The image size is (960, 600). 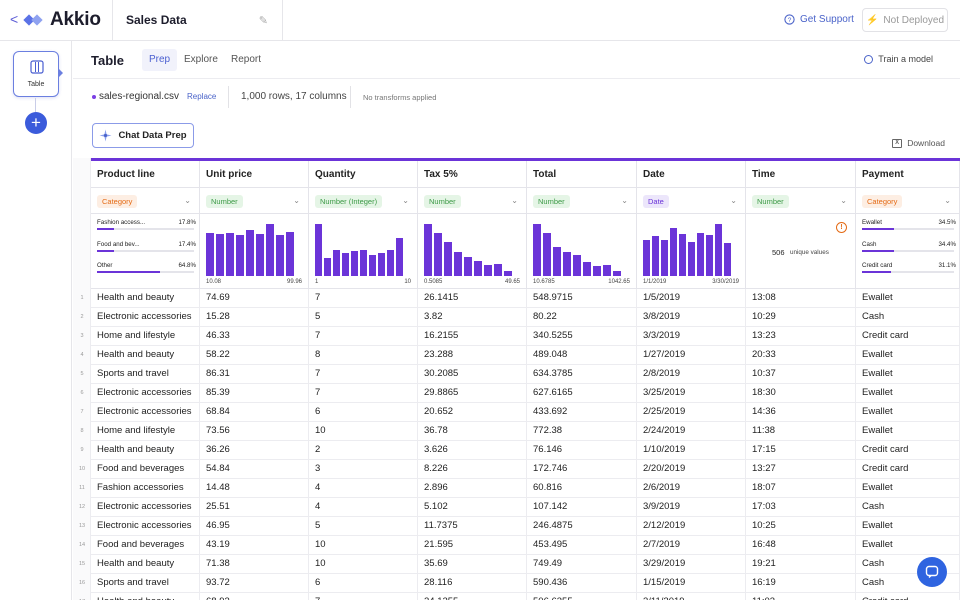 I want to click on table-cell: 1/10/2019, so click(x=691, y=450).